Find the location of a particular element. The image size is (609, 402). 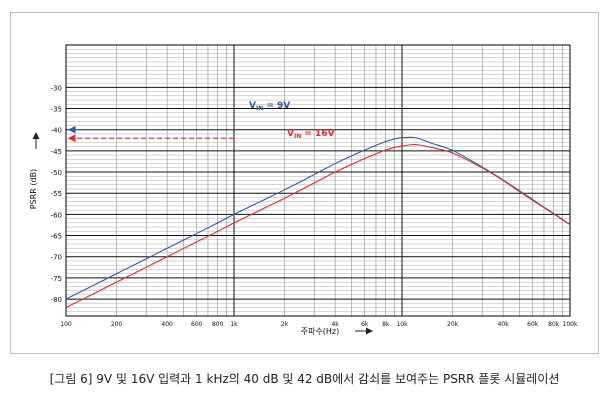

series-label-16v: VIN = 16V is located at coordinates (311, 134).